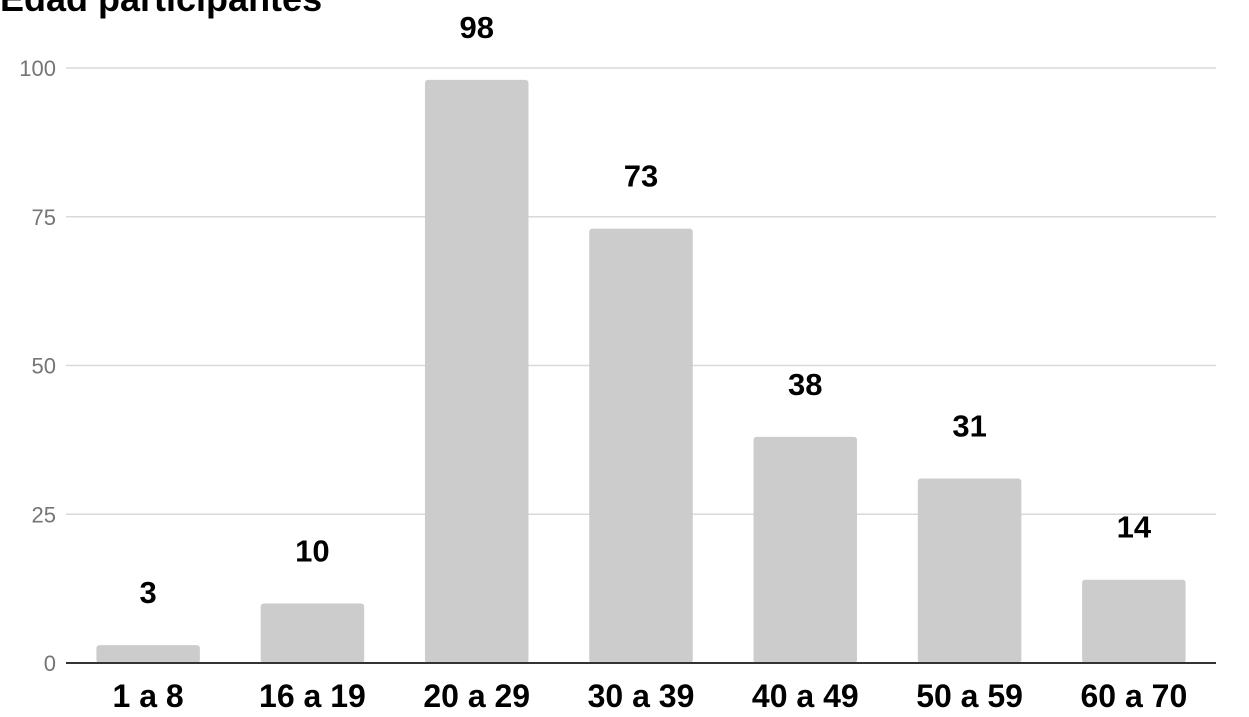  Describe the element at coordinates (161, 10) in the screenshot. I see `chart-title: Edad participantes` at that location.